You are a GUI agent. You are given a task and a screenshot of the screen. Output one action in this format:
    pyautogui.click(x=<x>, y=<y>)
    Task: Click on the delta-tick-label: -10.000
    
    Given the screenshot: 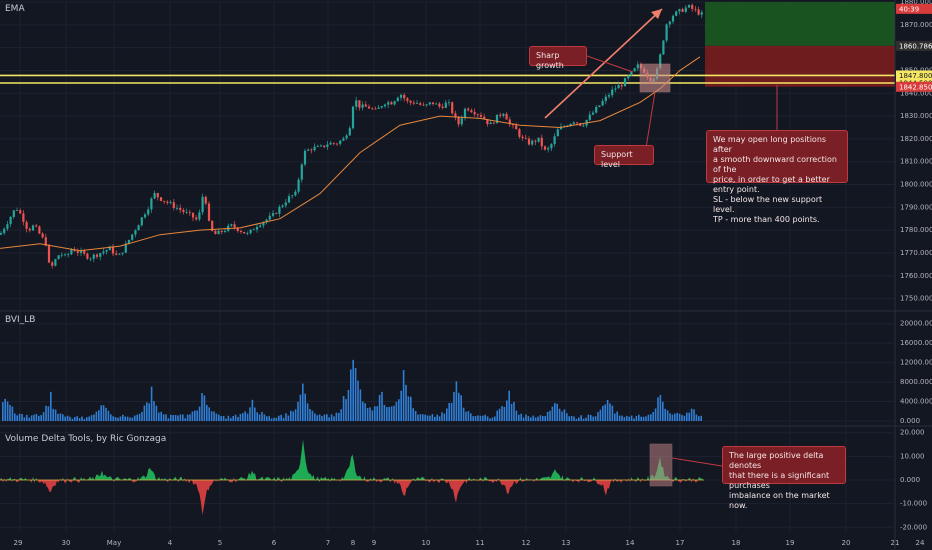 What is the action you would take?
    pyautogui.click(x=913, y=504)
    